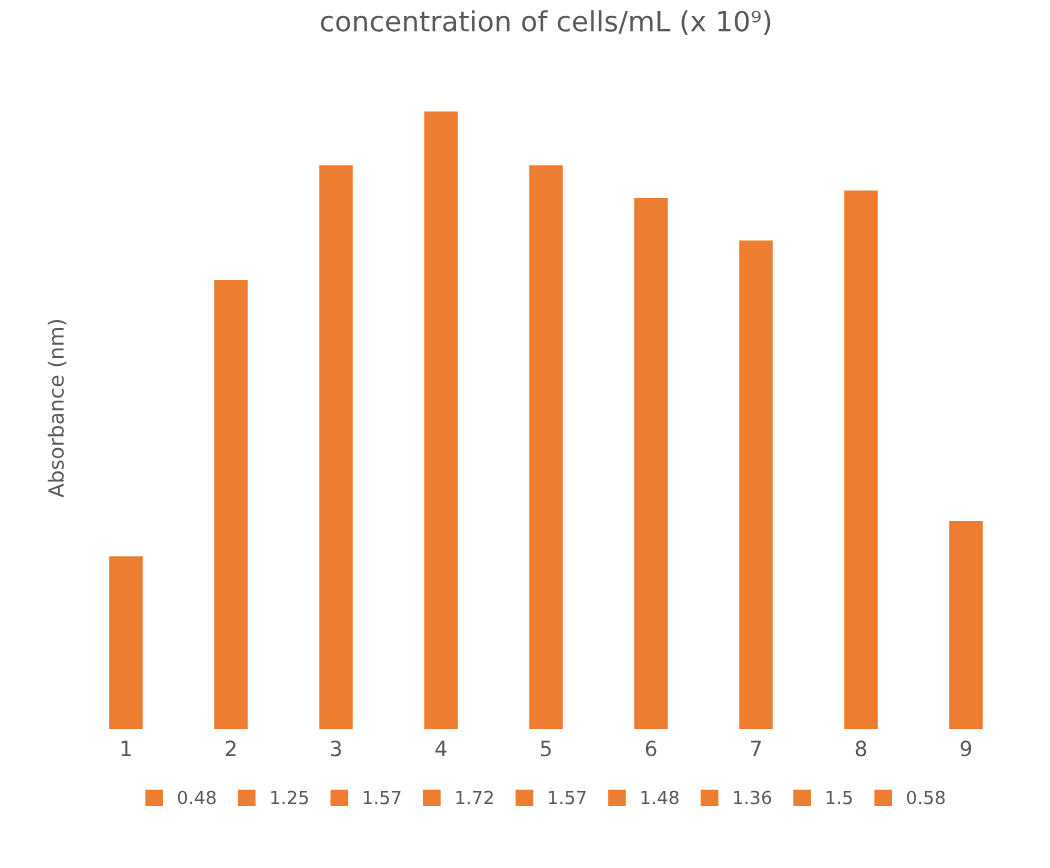 This screenshot has height=868, width=1050. What do you see at coordinates (545, 748) in the screenshot?
I see `x-tick-label: 5` at bounding box center [545, 748].